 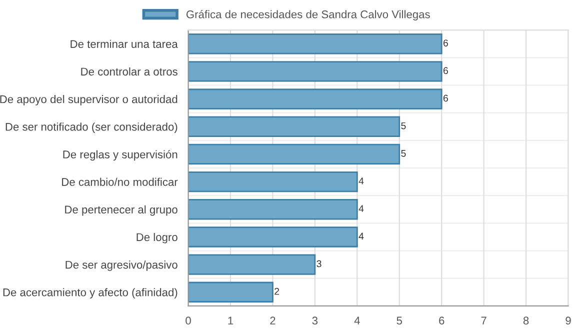 What do you see at coordinates (188, 320) in the screenshot?
I see `x-tick-label: 0` at bounding box center [188, 320].